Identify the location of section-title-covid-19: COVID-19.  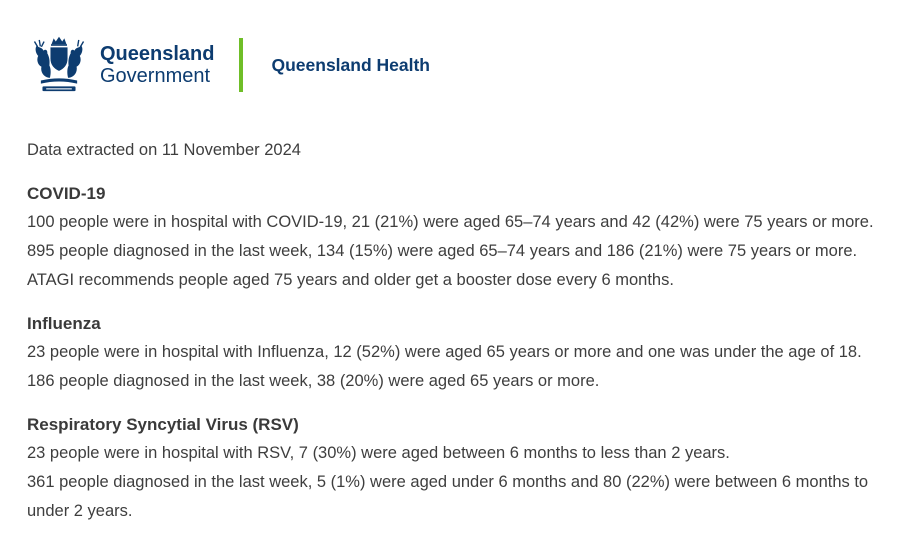
(66, 193).